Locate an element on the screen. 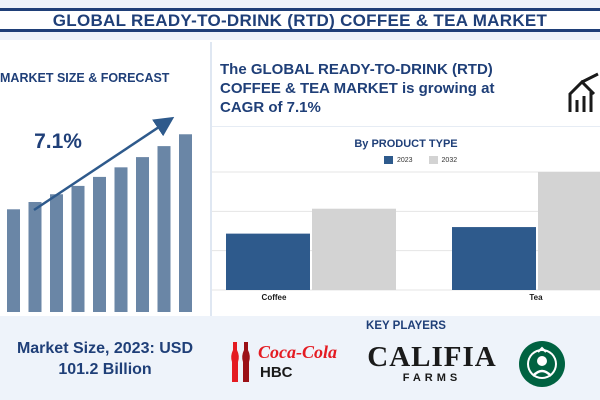 The image size is (600, 400). forecast-bar-2028 is located at coordinates (99, 244).